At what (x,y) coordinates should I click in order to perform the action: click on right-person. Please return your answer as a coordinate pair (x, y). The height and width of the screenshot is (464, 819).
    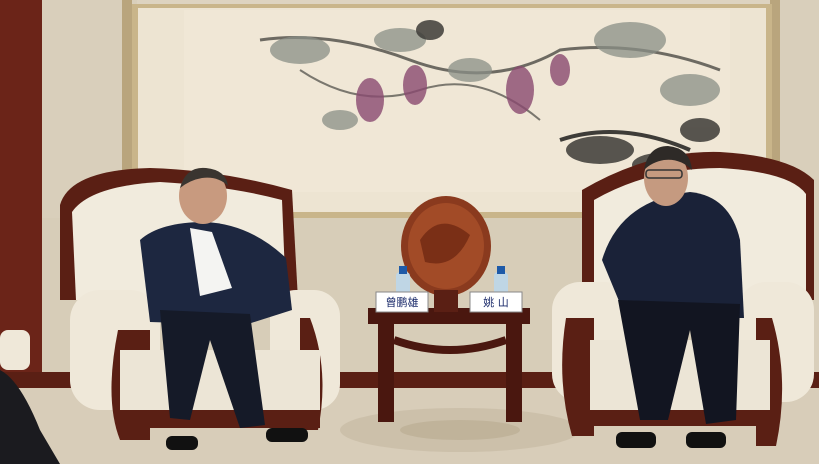
    Looking at the image, I should click on (673, 297).